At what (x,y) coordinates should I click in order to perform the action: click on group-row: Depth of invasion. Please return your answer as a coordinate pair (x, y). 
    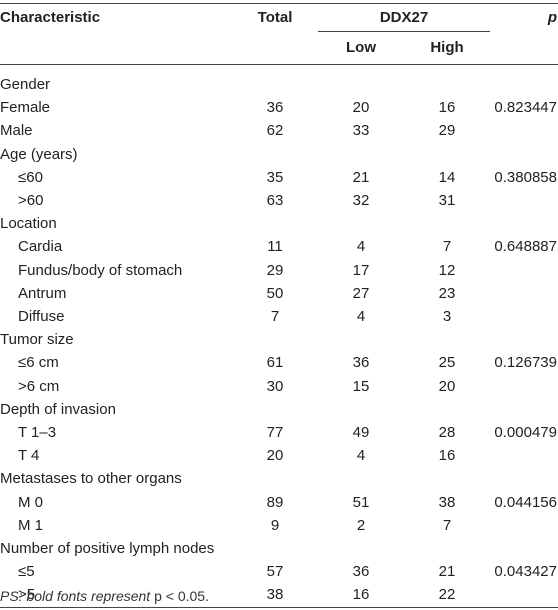
    Looking at the image, I should click on (279, 409).